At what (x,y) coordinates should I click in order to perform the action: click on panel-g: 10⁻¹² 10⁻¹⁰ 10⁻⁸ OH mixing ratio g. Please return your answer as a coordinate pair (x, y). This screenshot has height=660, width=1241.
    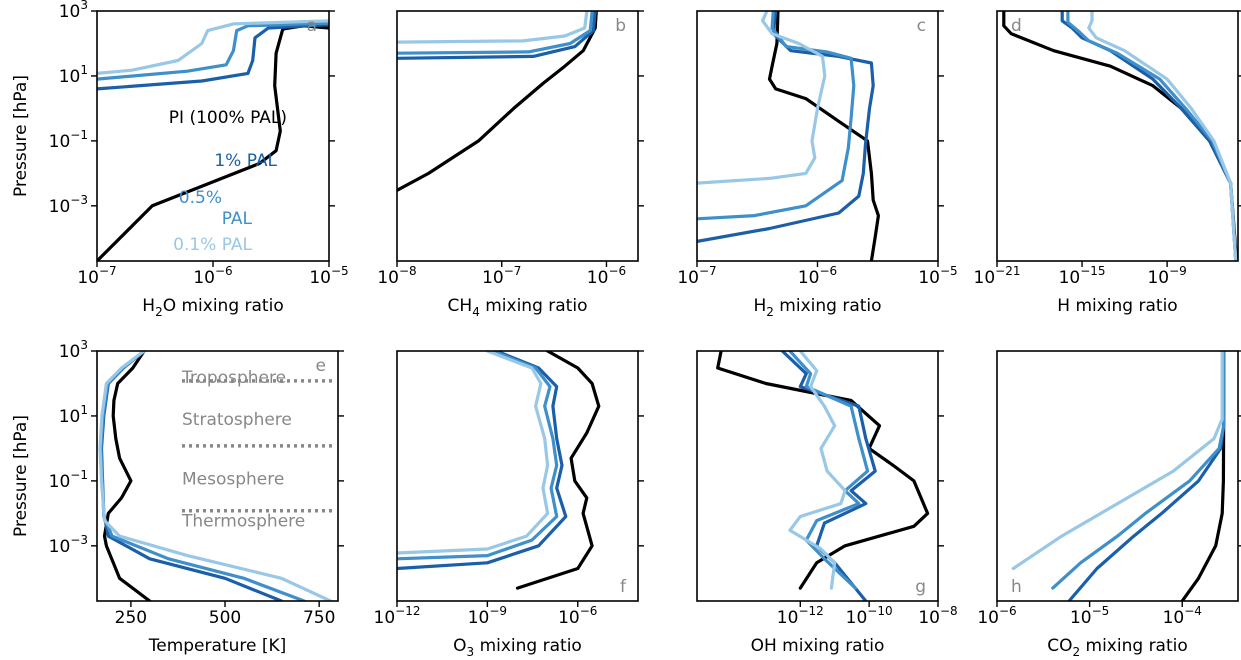
    Looking at the image, I should click on (827, 503).